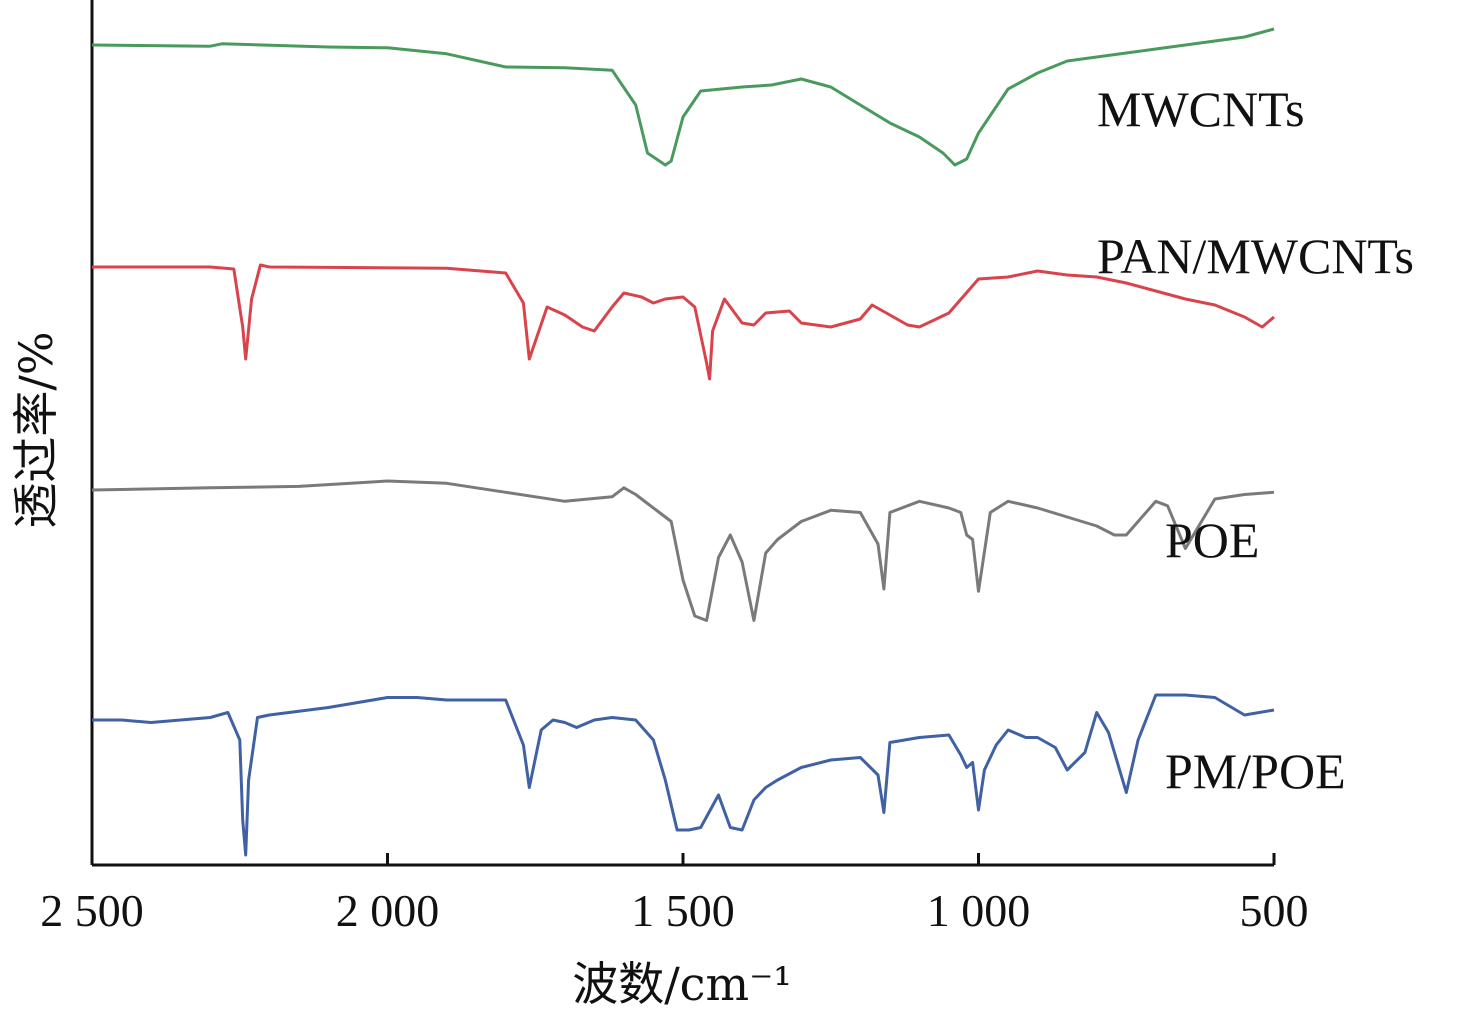 The width and height of the screenshot is (1471, 1014). Describe the element at coordinates (92, 910) in the screenshot. I see `x-tick-label: 2 500` at that location.